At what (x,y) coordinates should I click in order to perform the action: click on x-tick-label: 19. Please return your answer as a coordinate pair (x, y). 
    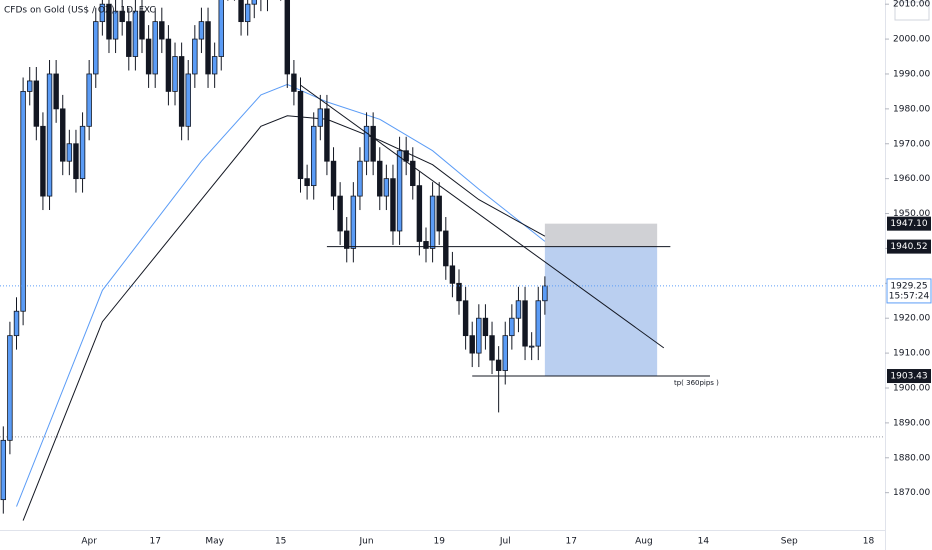
    Looking at the image, I should click on (439, 542).